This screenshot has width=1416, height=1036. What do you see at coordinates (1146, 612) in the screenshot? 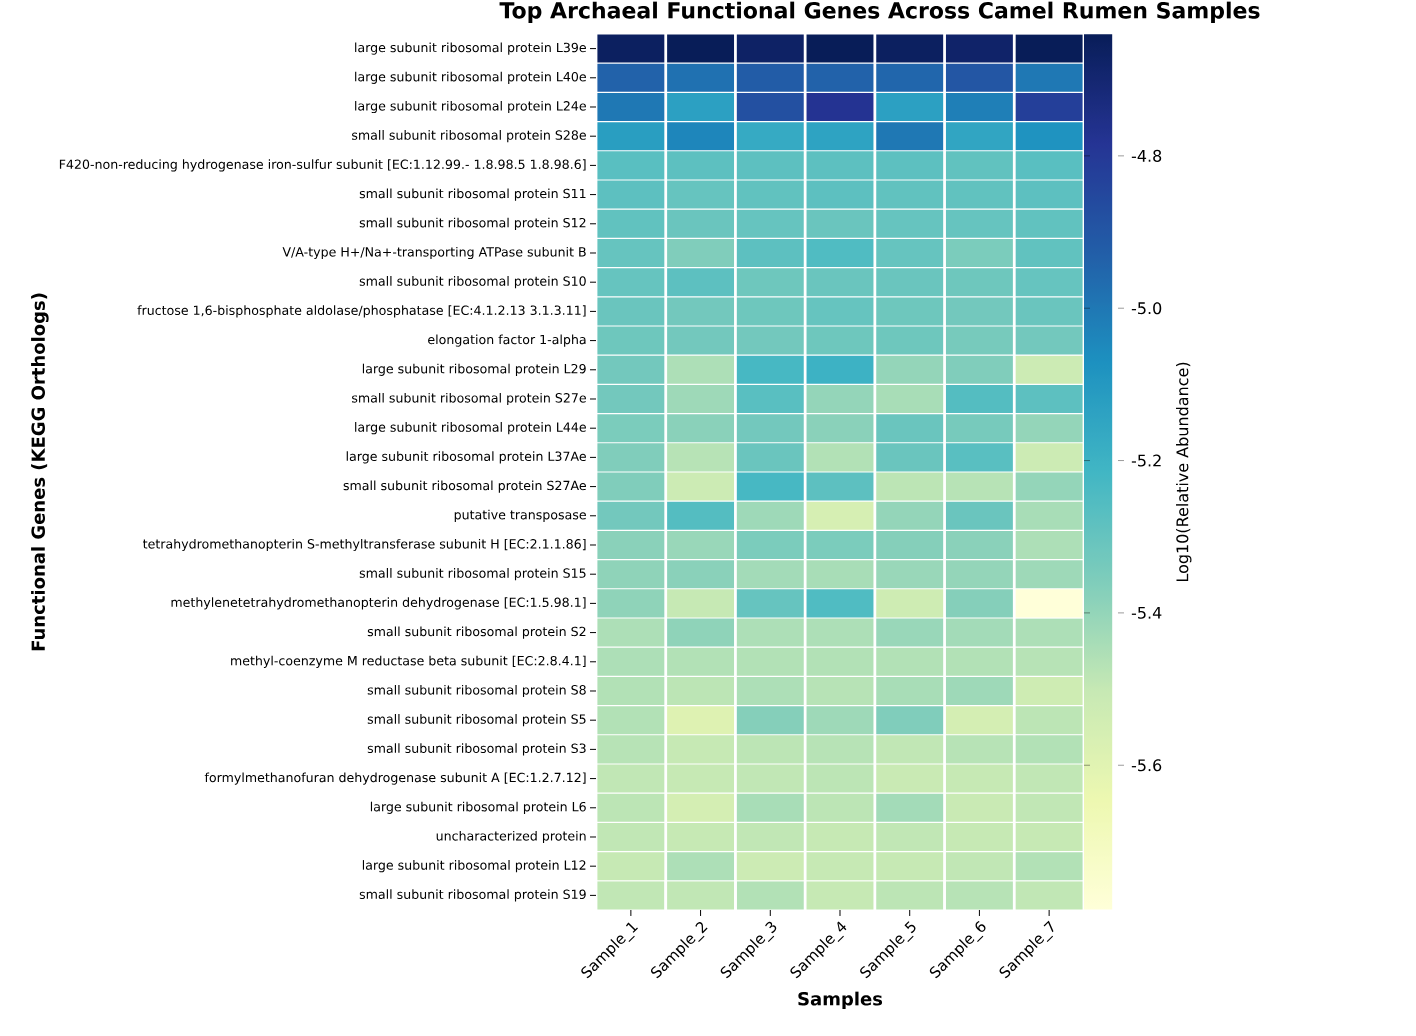
I see `color-bar-label: -5.4` at bounding box center [1146, 612].